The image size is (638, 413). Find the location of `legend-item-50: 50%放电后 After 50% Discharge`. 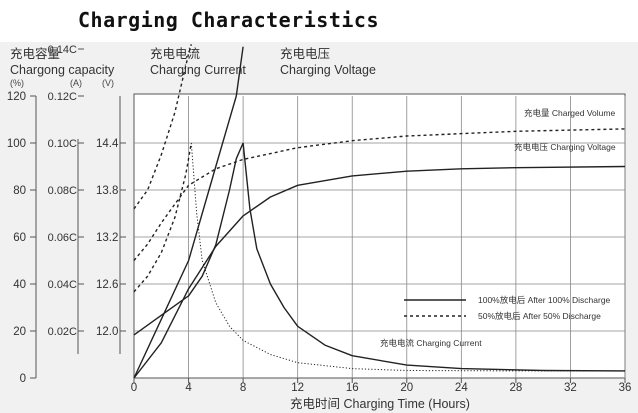

legend-item-50: 50%放电后 After 50% Discharge is located at coordinates (539, 316).